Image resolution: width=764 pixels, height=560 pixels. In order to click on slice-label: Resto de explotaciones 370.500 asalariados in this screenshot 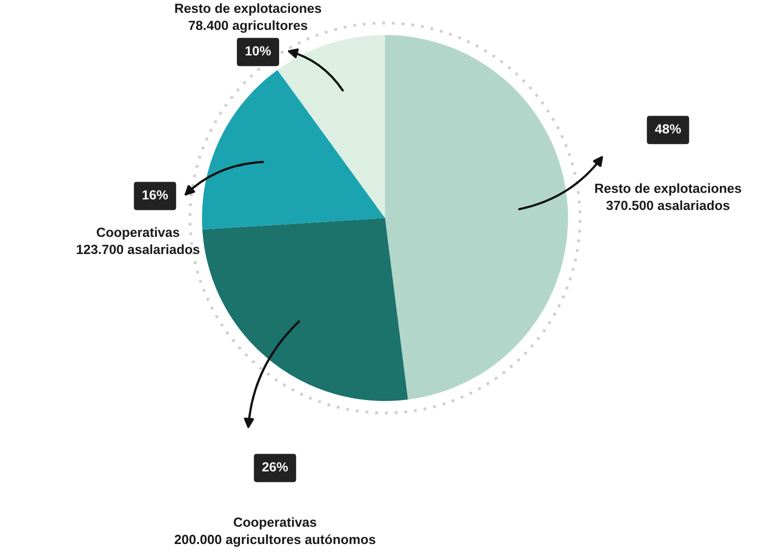, I will do `click(668, 196)`.